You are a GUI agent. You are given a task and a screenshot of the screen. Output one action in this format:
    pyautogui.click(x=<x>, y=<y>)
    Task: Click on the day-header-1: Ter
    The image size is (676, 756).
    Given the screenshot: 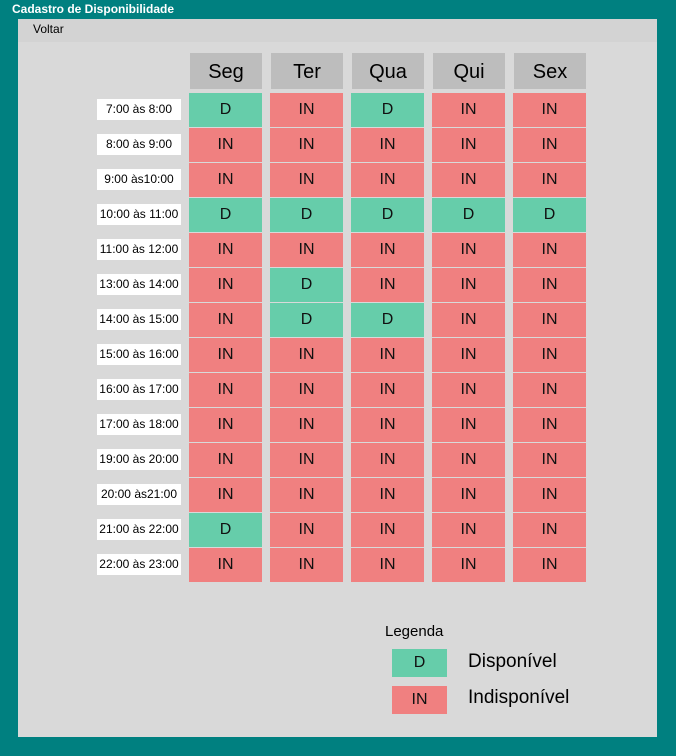 What is the action you would take?
    pyautogui.click(x=307, y=71)
    